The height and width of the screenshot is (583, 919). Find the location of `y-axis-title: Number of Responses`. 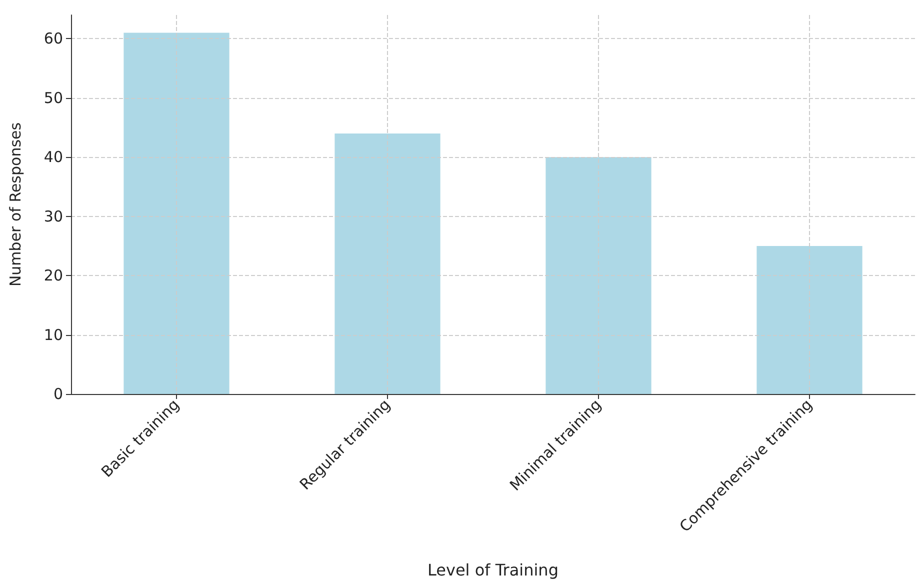

y-axis-title: Number of Responses is located at coordinates (15, 204).